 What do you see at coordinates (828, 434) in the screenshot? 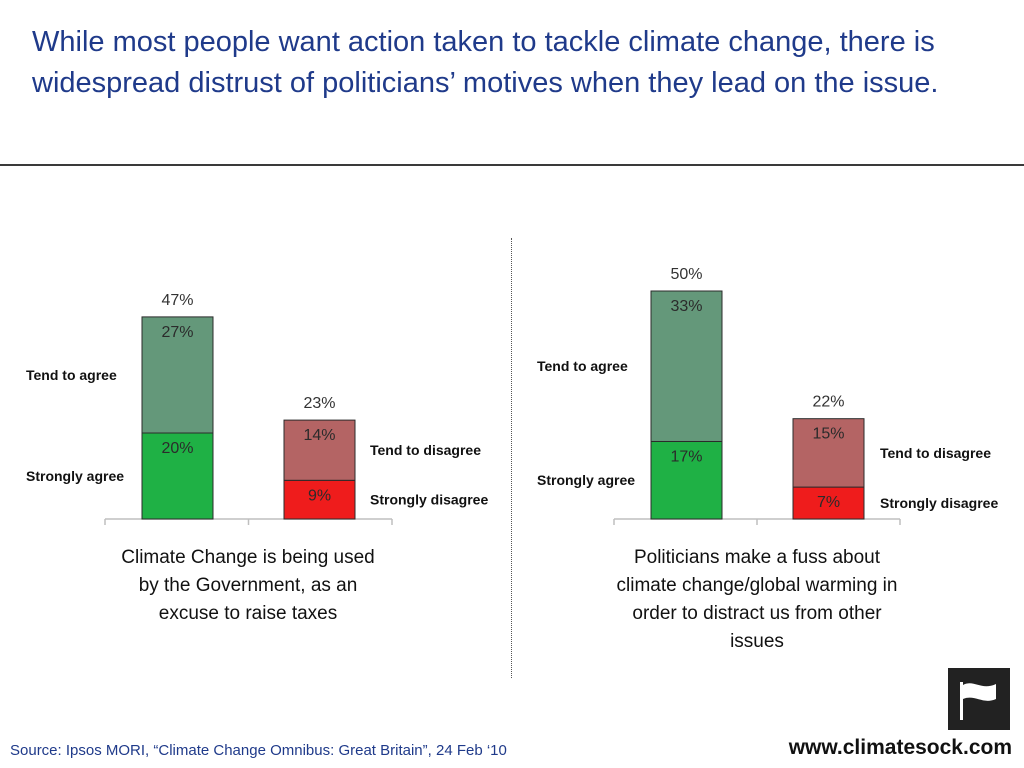
I see `data-label-tend-to-disagree: 15%` at bounding box center [828, 434].